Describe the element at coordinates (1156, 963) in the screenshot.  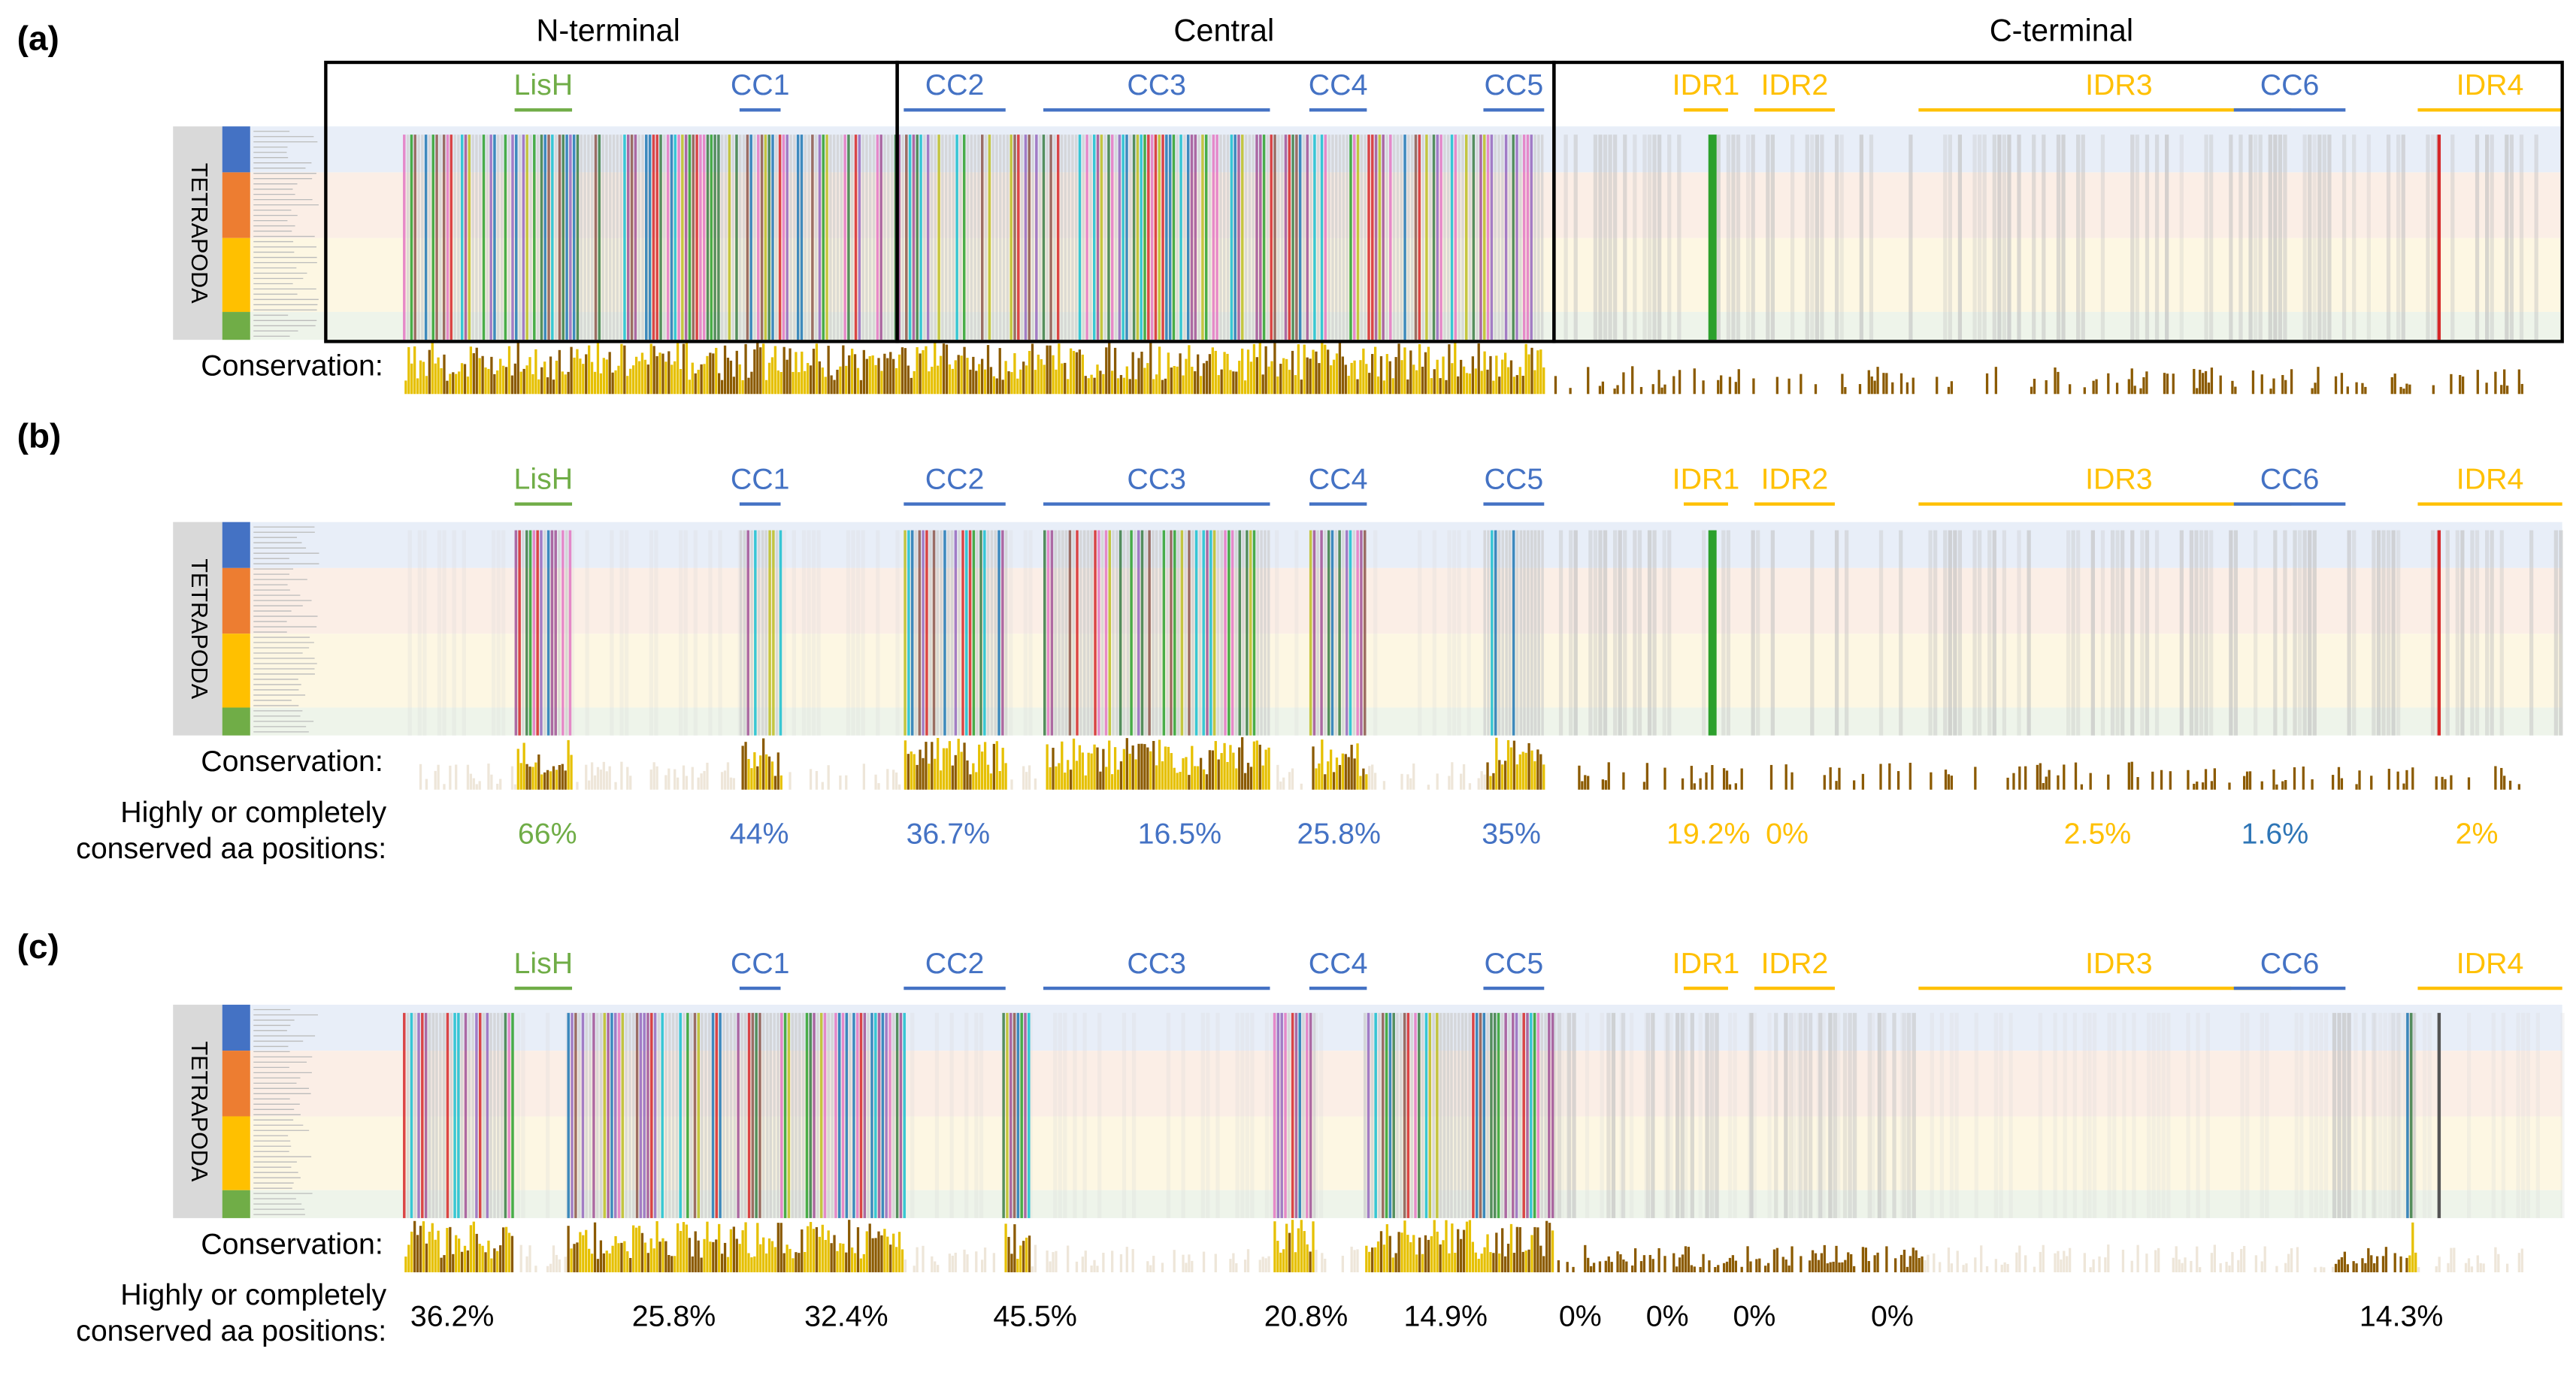
I see `domain-label: CC3` at that location.